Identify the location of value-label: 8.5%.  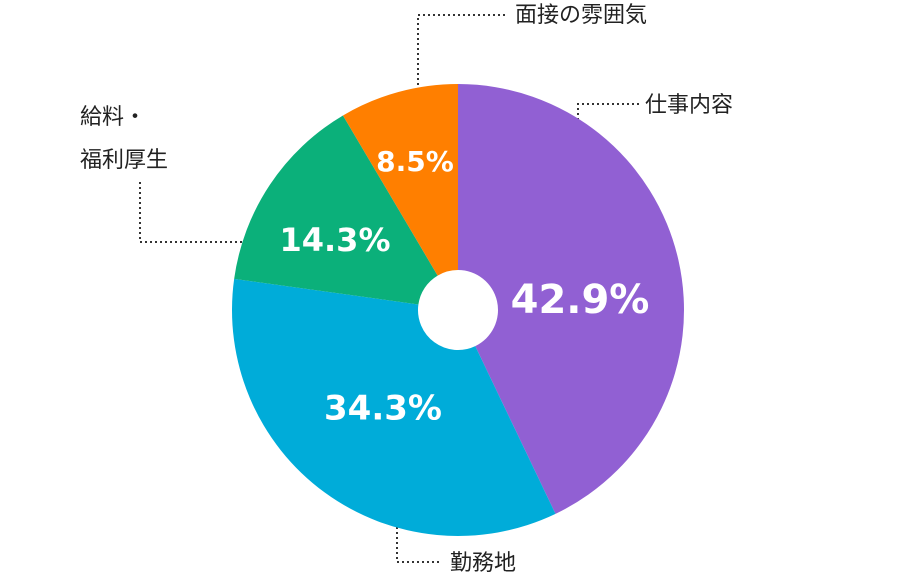
(415, 161).